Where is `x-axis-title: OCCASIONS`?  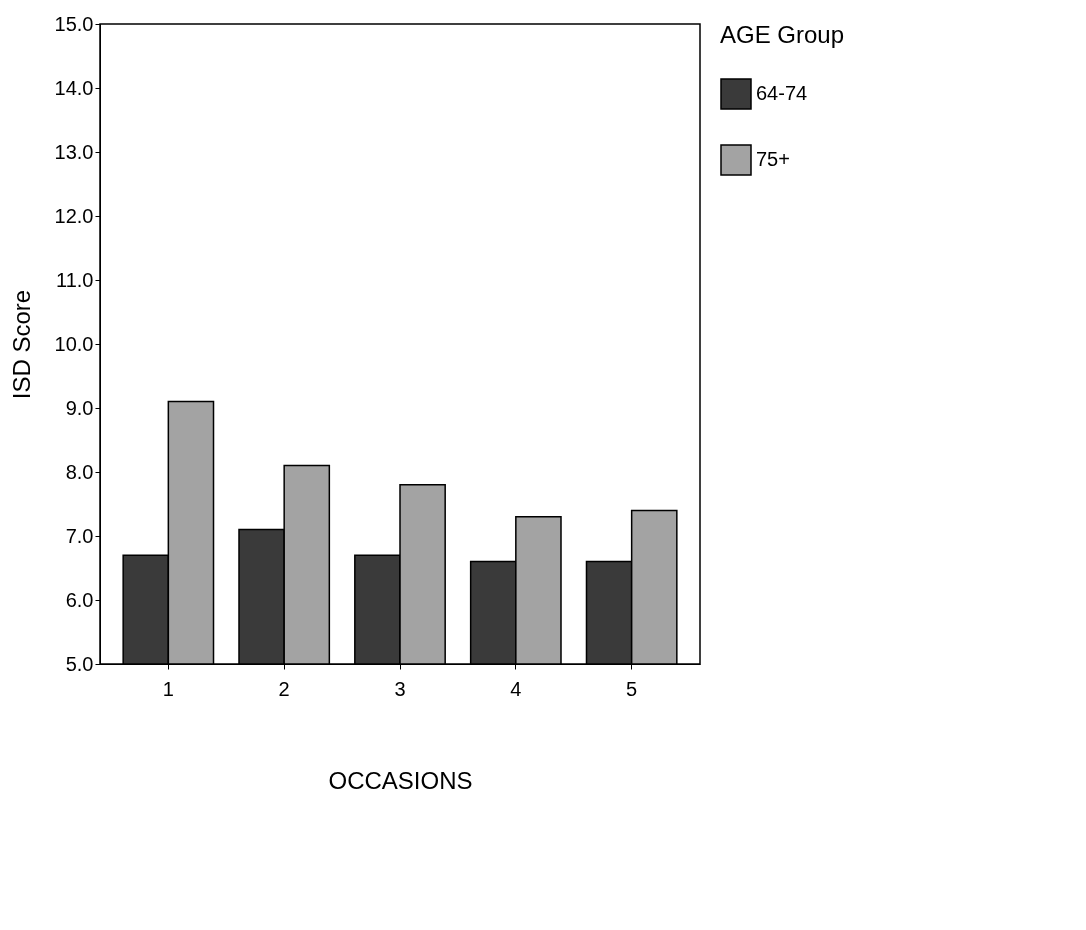
x-axis-title: OCCASIONS is located at coordinates (400, 780).